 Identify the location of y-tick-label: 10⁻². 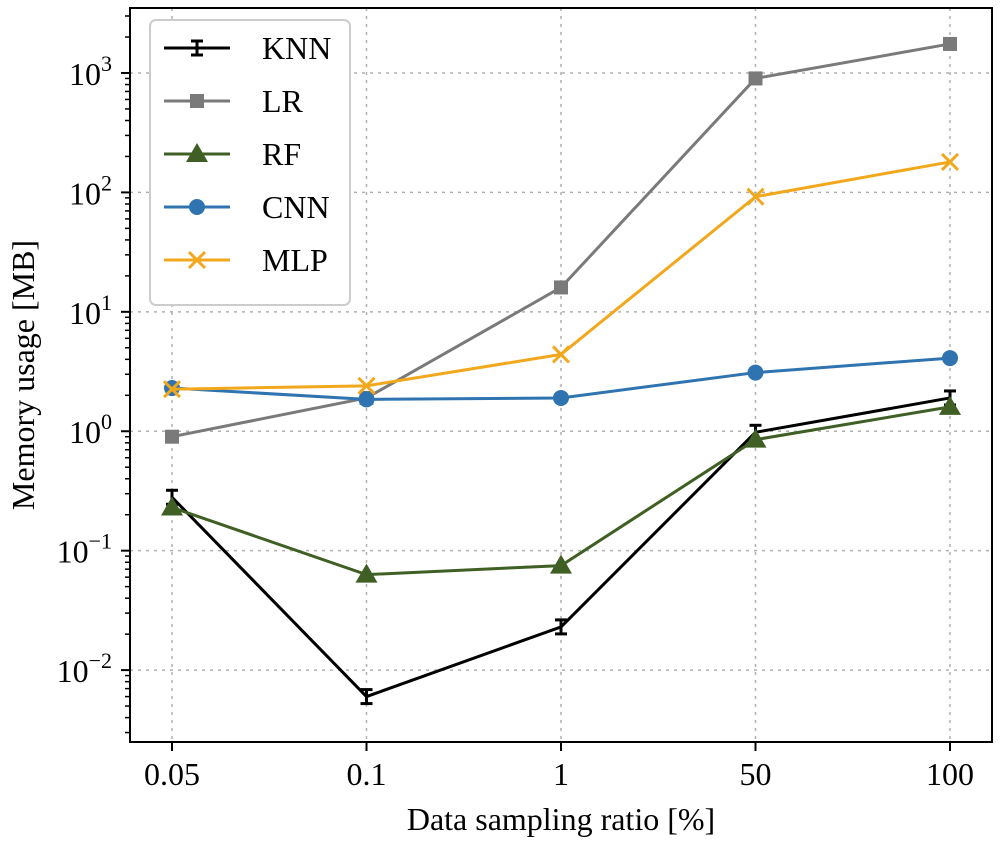
(84, 668).